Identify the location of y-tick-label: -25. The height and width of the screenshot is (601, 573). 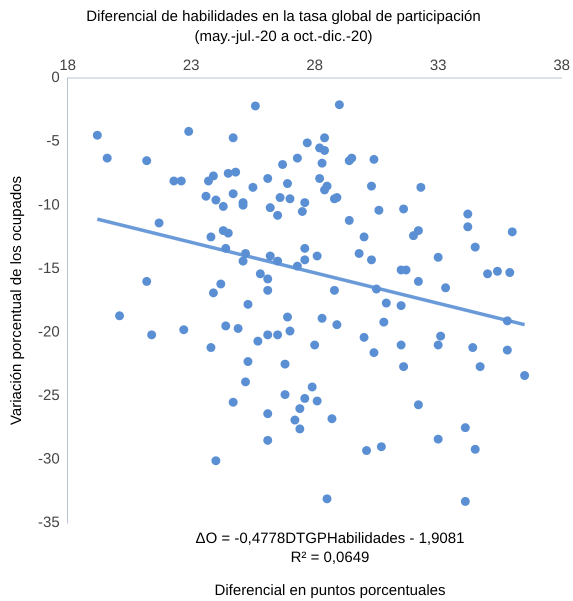
(49, 395).